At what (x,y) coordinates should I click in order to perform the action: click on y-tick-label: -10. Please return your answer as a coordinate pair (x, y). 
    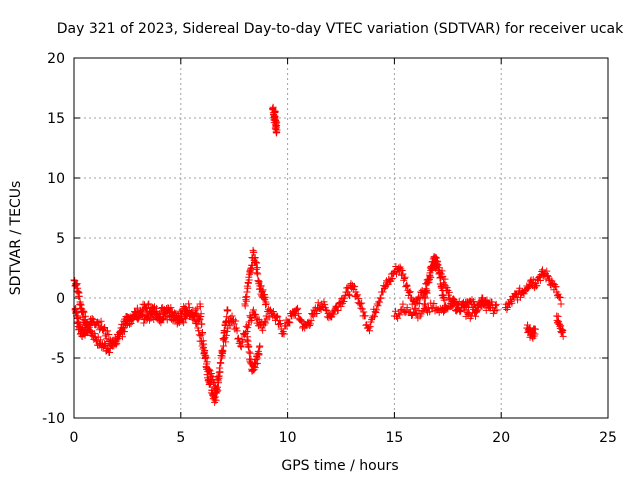
    Looking at the image, I should click on (53, 419).